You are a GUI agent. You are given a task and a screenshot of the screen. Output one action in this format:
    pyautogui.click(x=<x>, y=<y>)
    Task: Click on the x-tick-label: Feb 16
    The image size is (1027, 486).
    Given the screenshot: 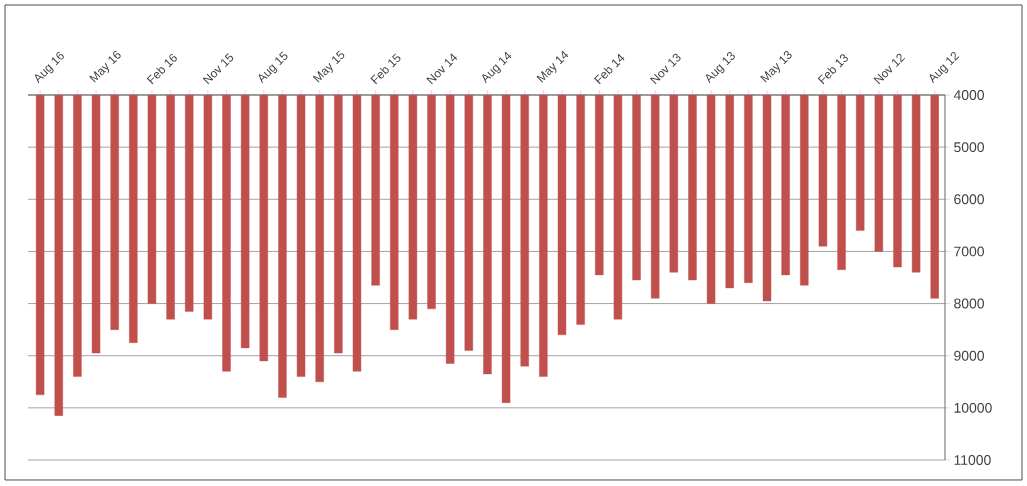 What is the action you would take?
    pyautogui.click(x=161, y=69)
    